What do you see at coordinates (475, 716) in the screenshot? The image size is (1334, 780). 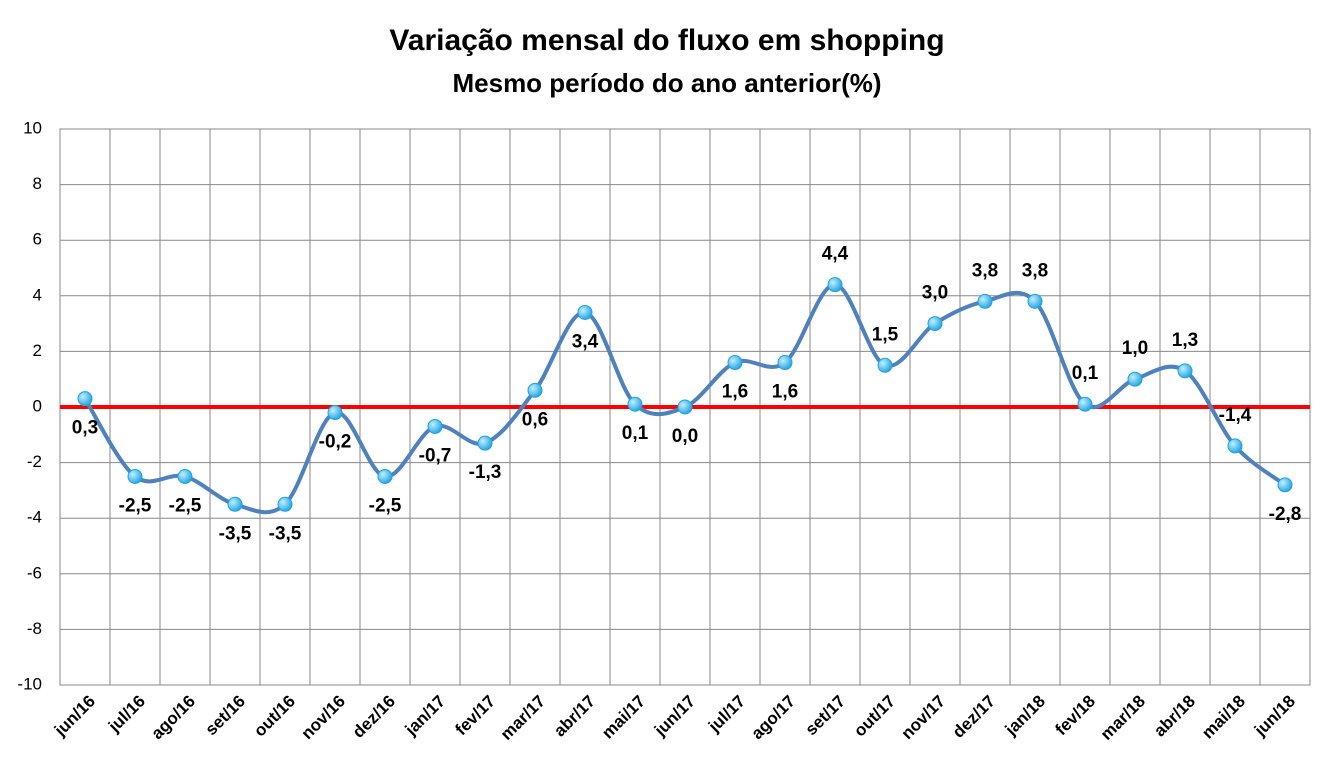 I see `x-tick-label: fev/17` at bounding box center [475, 716].